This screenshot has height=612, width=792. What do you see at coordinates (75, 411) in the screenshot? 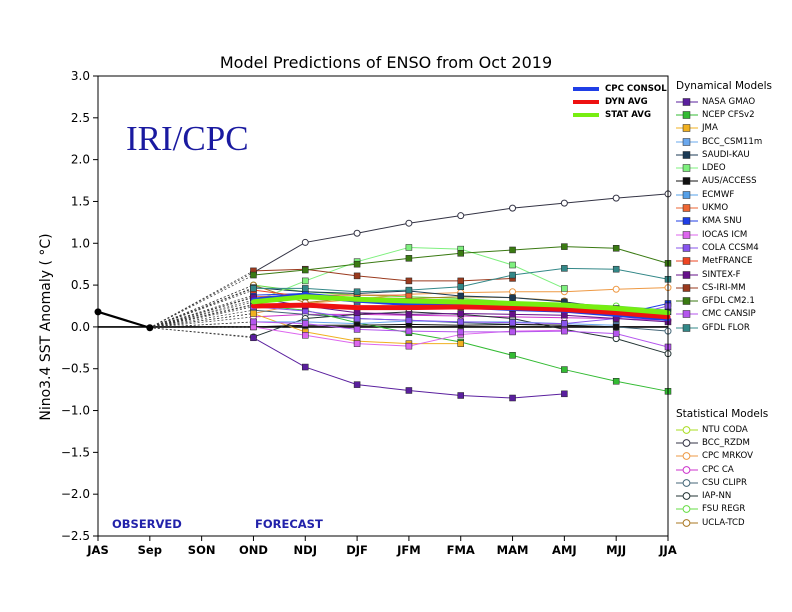
I see `y-tick-label: −1.0` at bounding box center [75, 411].